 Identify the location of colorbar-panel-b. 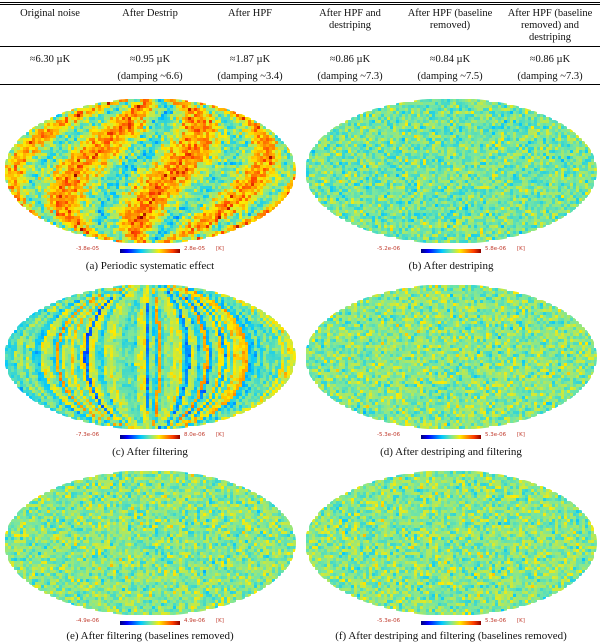
(451, 251).